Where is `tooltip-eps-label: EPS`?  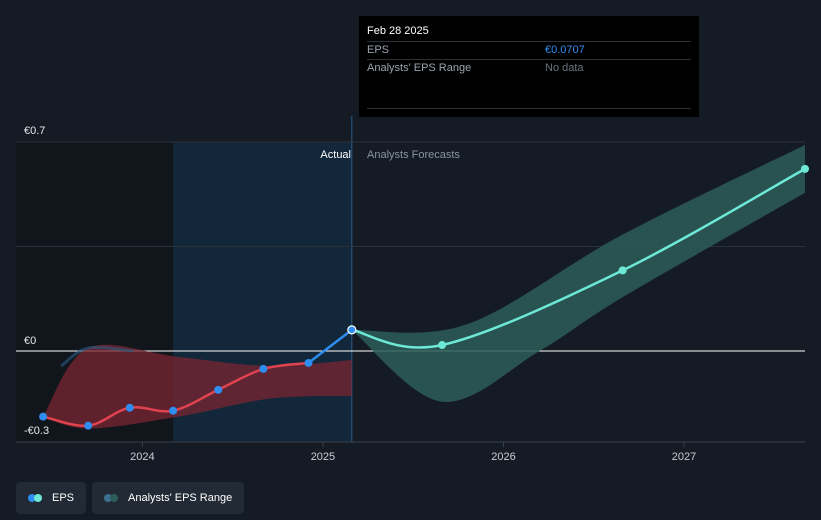
tooltip-eps-label: EPS is located at coordinates (378, 50).